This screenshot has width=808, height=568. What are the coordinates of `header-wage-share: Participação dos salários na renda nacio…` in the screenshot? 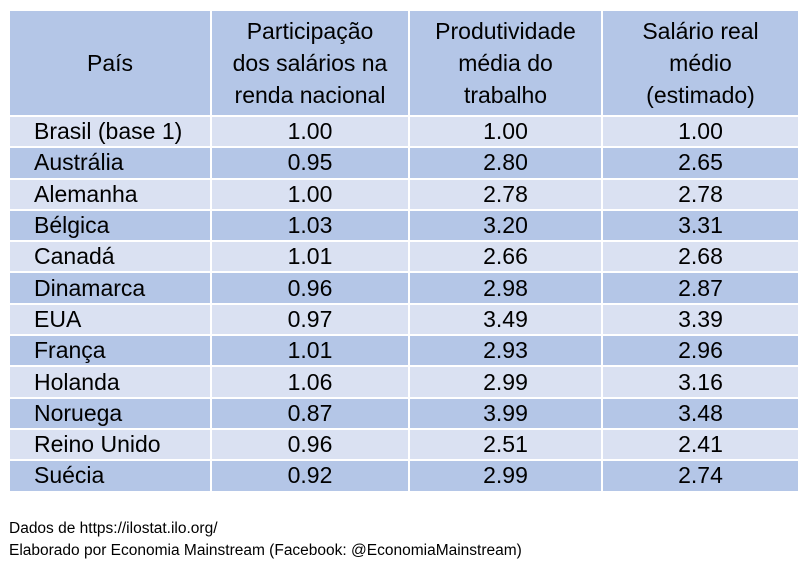 It's located at (310, 63).